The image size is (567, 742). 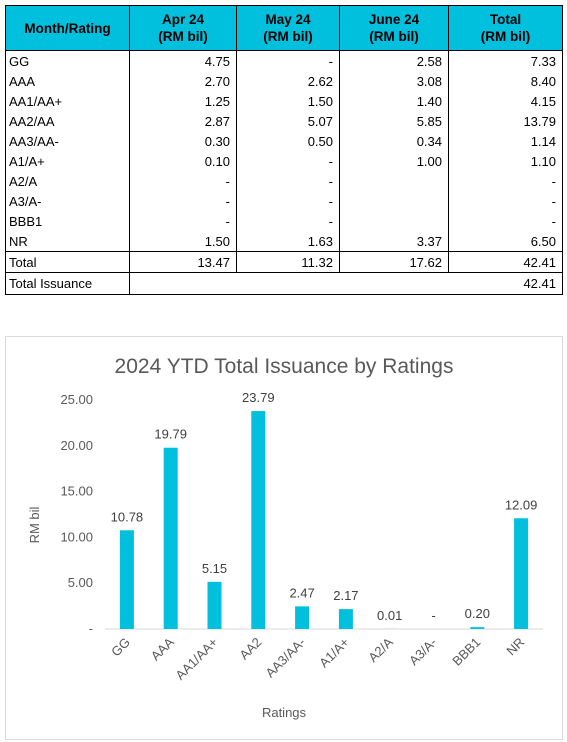 What do you see at coordinates (505, 262) in the screenshot?
I see `table-cell: 42.41` at bounding box center [505, 262].